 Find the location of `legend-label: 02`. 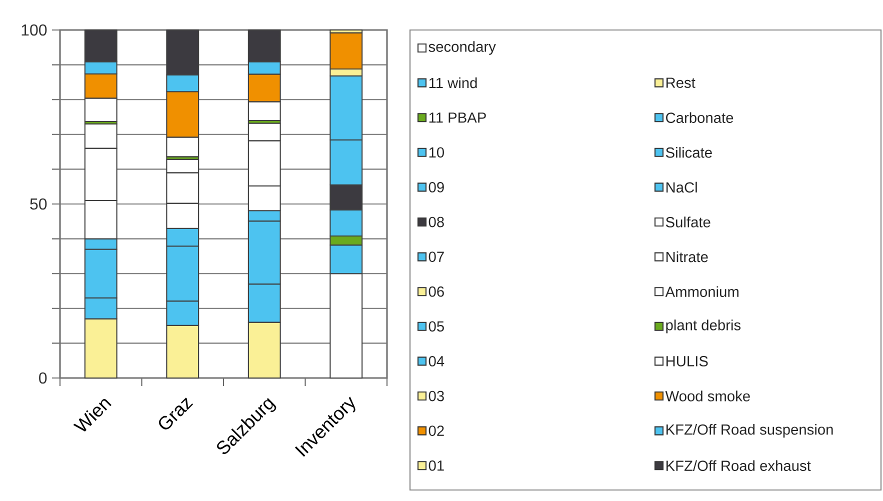

legend-label: 02 is located at coordinates (436, 431).